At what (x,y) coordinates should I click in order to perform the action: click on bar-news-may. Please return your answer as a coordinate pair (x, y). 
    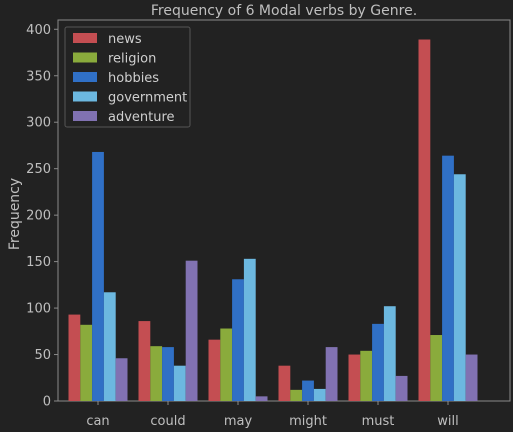
    Looking at the image, I should click on (214, 370).